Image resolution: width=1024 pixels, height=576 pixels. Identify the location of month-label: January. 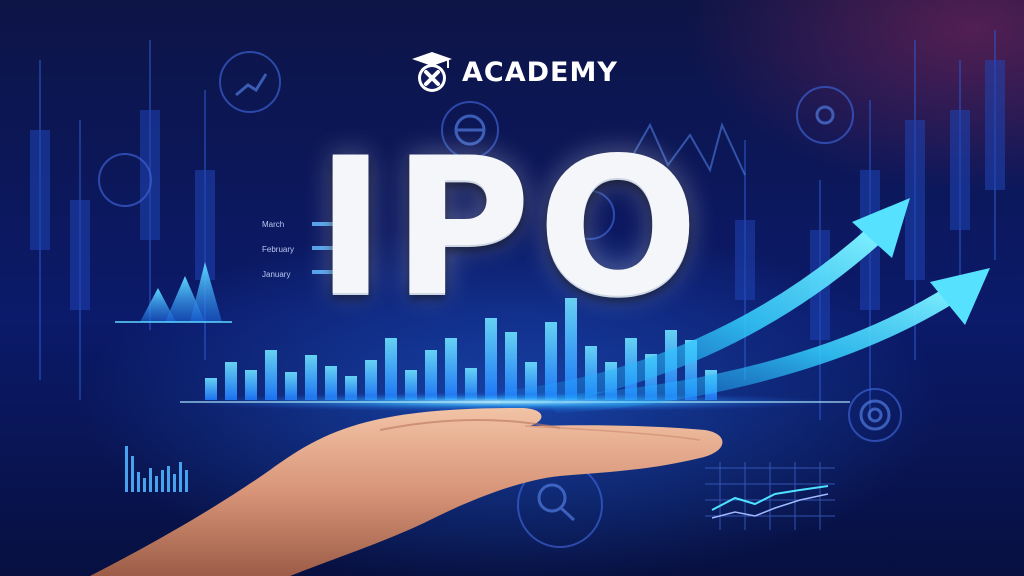
(276, 274).